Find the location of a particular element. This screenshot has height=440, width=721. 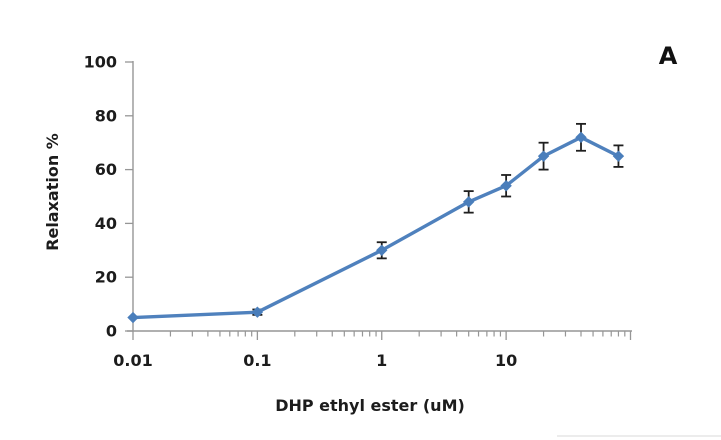

x-tick-label: 1 is located at coordinates (381, 360).